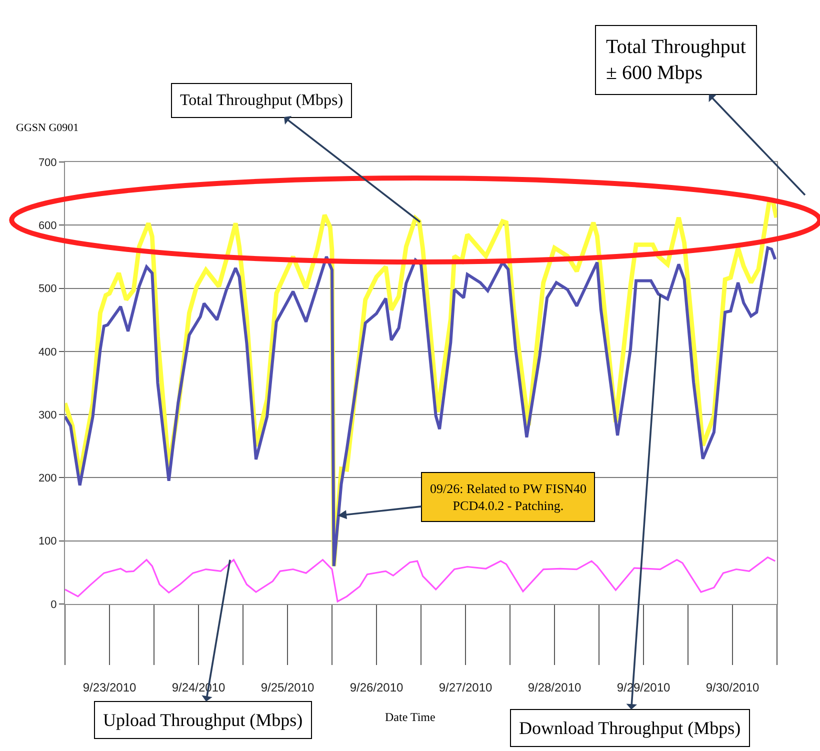 The height and width of the screenshot is (751, 820). Describe the element at coordinates (47, 415) in the screenshot. I see `y-tick-label: 300` at that location.